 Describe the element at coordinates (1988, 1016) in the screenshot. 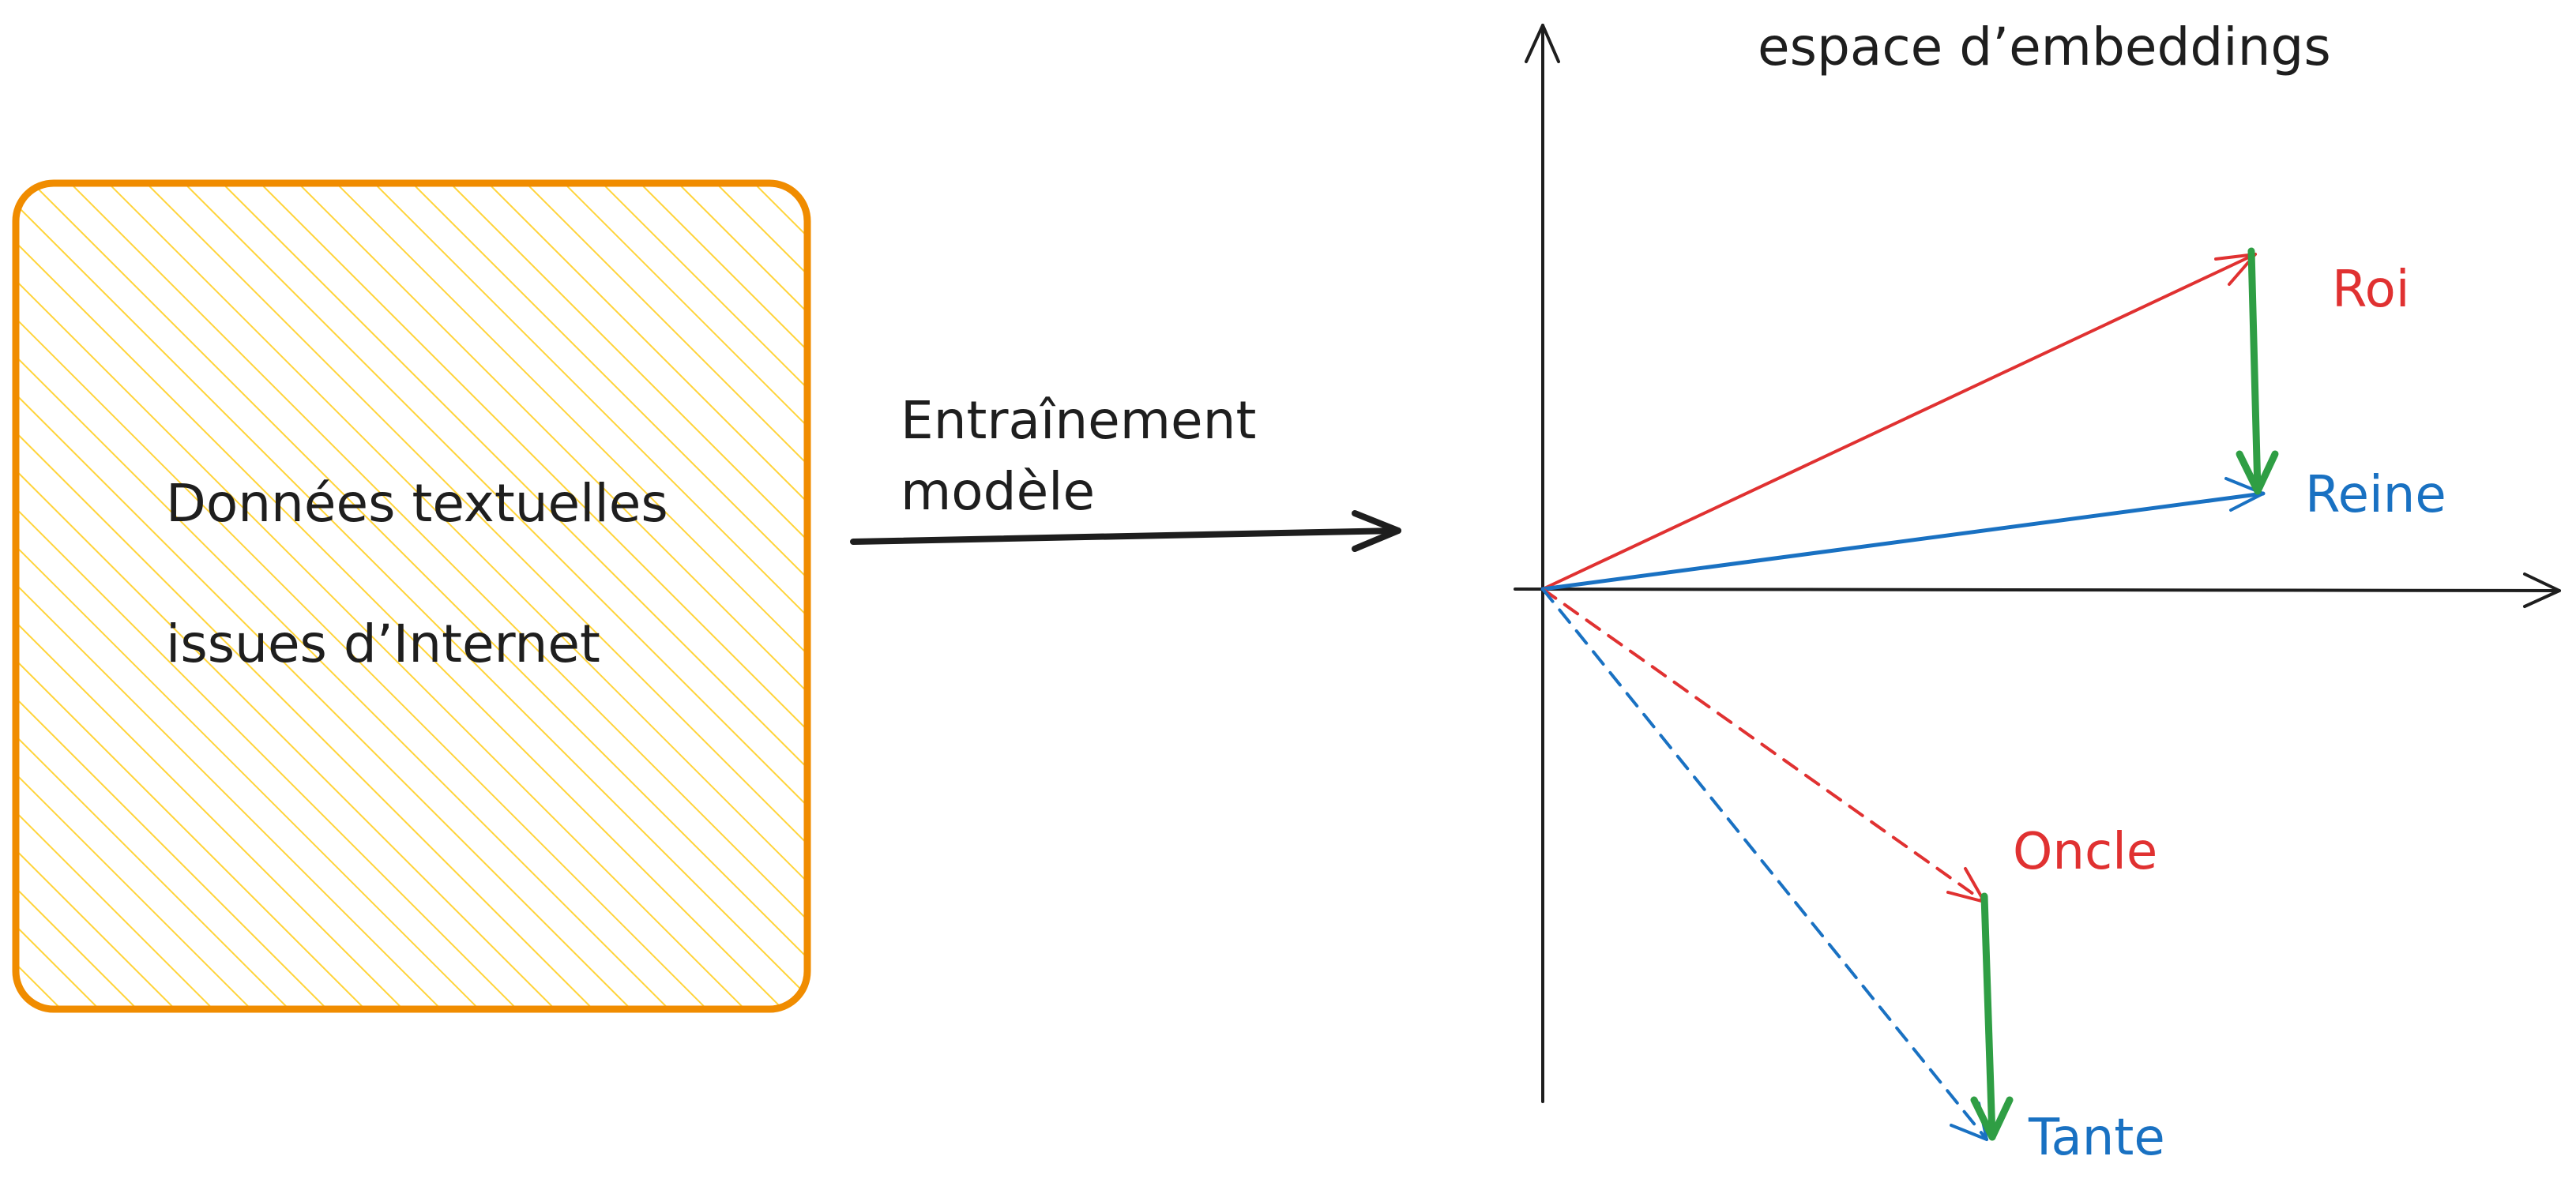

I see `difference-oncle-tante` at that location.